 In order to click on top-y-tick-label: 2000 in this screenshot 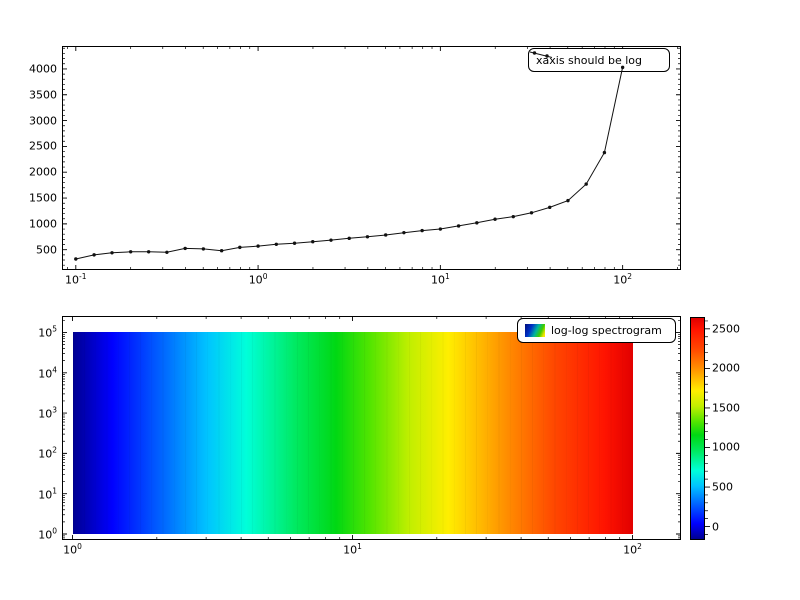, I will do `click(43, 172)`.